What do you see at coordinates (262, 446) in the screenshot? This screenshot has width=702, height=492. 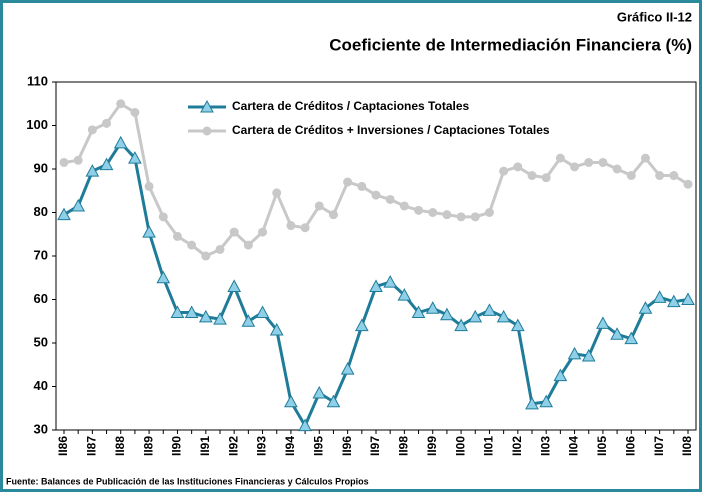 I see `x-tick-label: II93` at bounding box center [262, 446].